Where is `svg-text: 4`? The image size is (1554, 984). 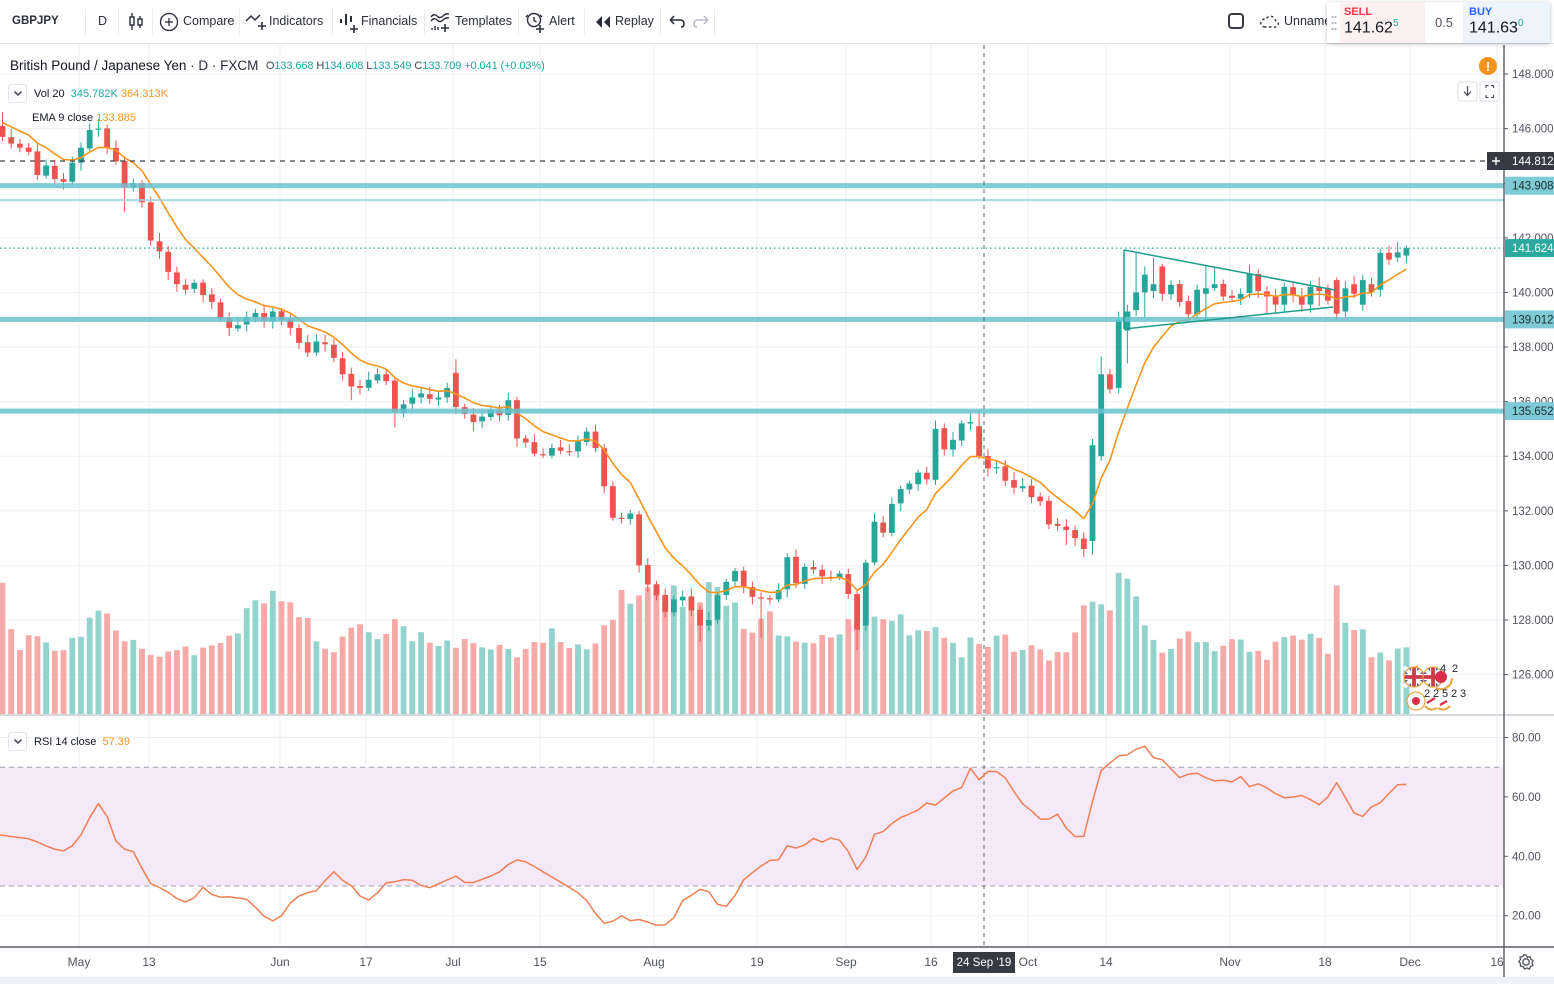 svg-text: 4 is located at coordinates (1443, 669).